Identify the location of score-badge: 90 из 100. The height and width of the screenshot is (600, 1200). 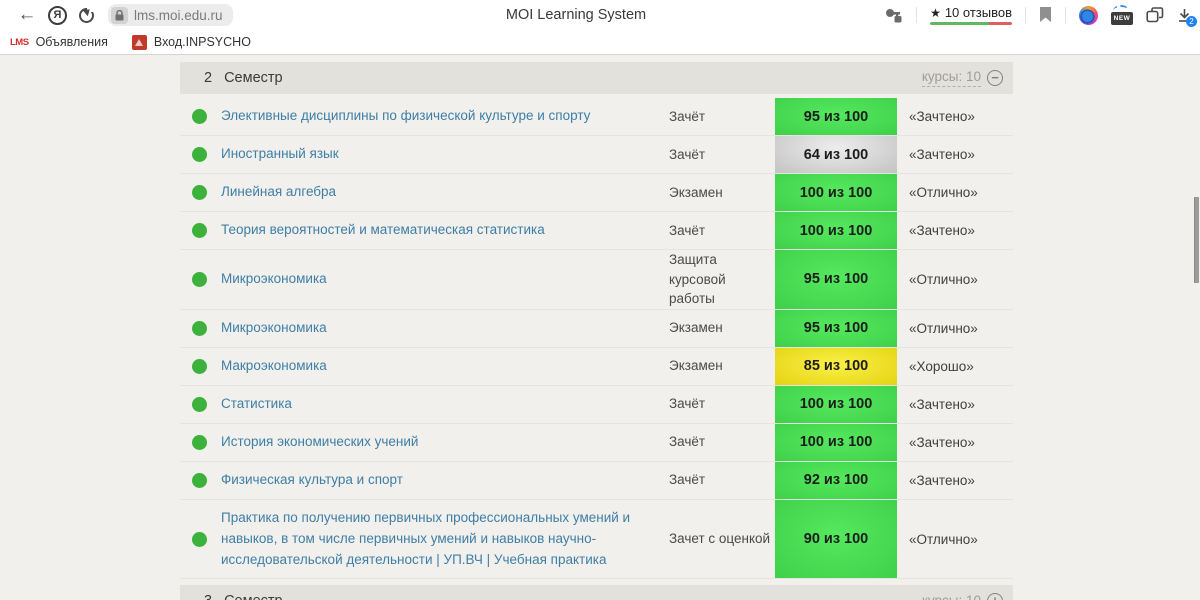
(836, 539).